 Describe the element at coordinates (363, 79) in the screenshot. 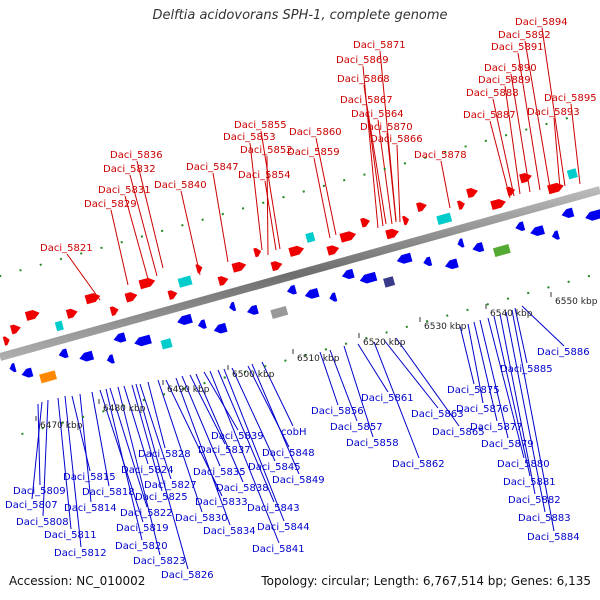

I see `forward-gene-label: Daci_5868` at that location.